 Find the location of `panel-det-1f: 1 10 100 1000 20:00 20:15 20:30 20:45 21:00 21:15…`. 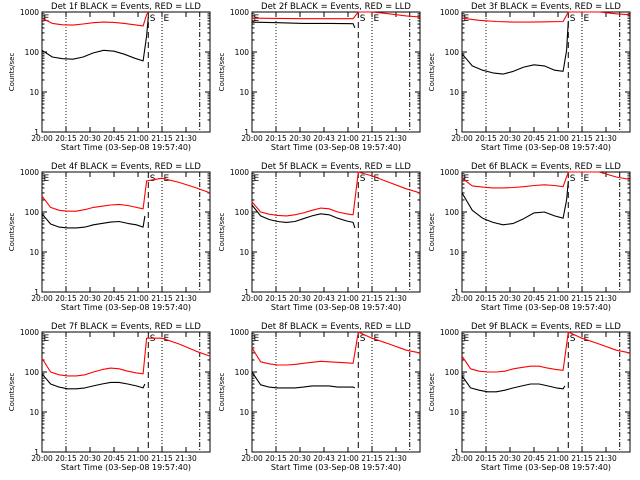

panel-det-1f: 1 10 100 1000 20:00 20:15 20:30 20:45 21:00 21:15… is located at coordinates (109, 77).